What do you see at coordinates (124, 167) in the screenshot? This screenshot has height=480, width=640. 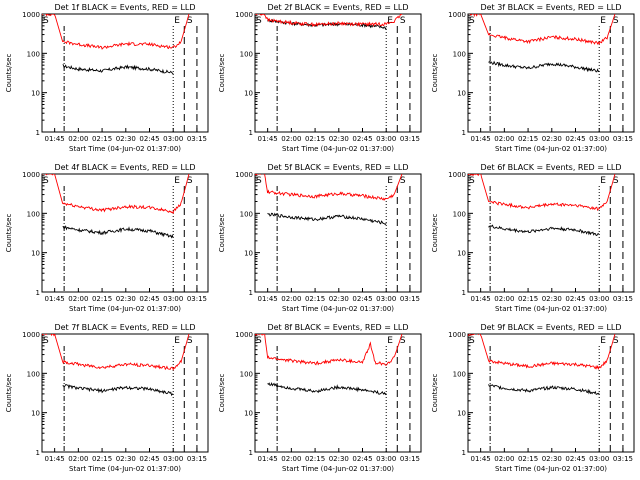 I see `chart-title: Det 4f BLACK = Events, RED = LLD` at bounding box center [124, 167].